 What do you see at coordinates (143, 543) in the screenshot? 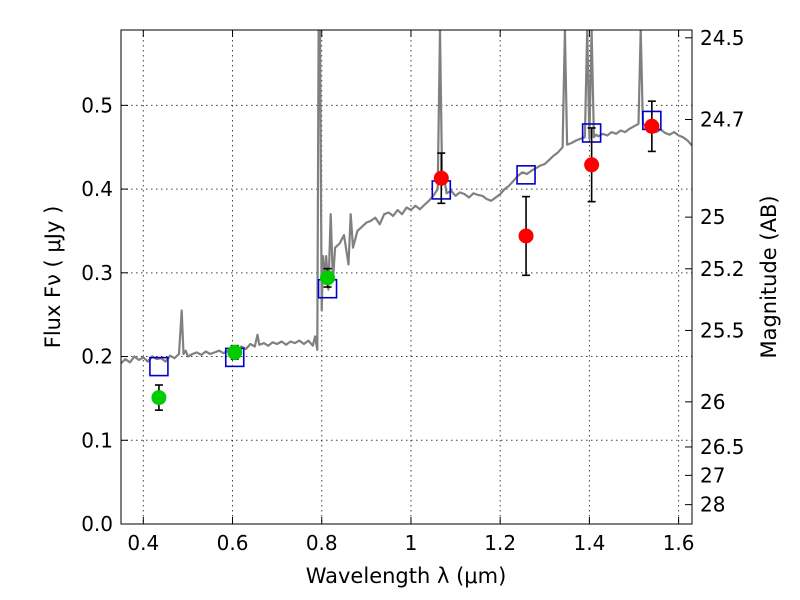
I see `x-tick-label: 0.4` at bounding box center [143, 543].